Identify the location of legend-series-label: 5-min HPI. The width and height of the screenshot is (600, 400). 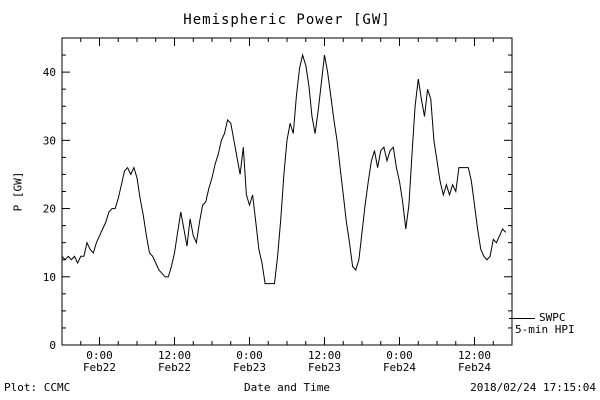
(545, 329).